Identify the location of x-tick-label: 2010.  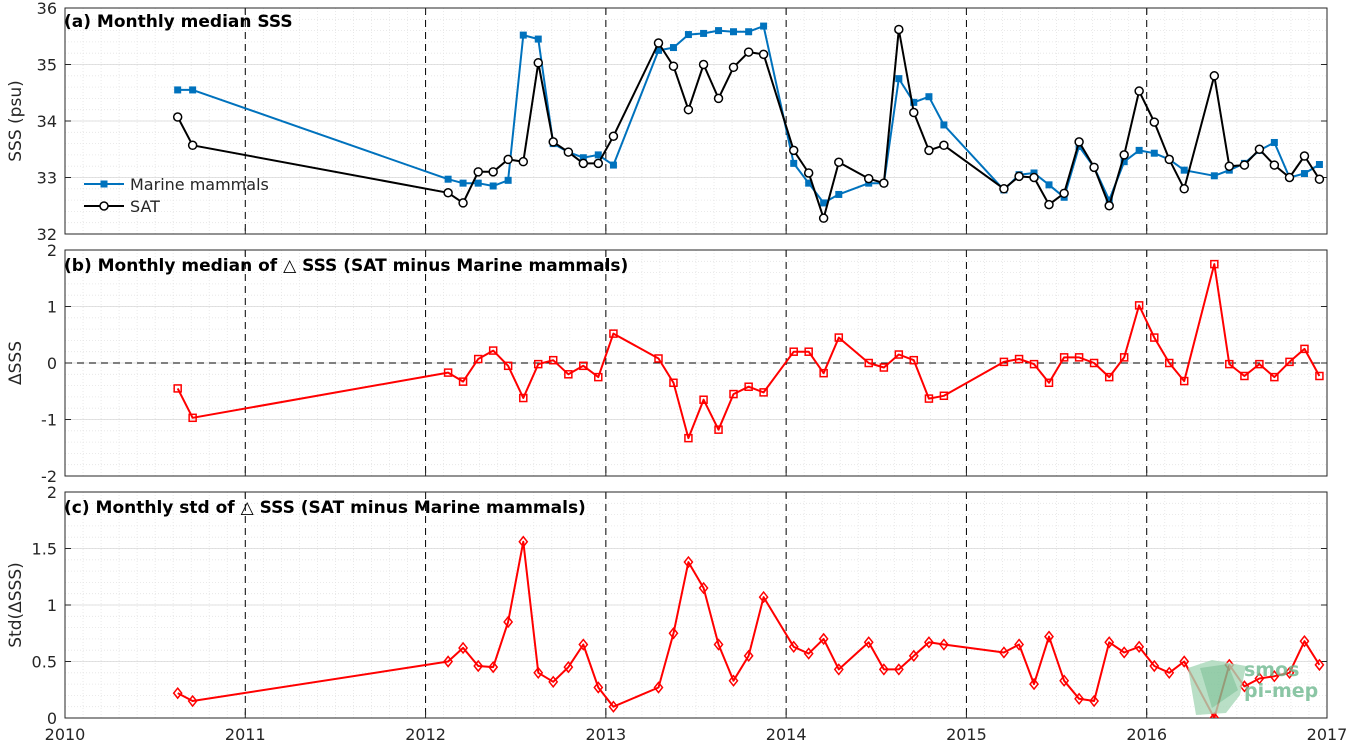
(65, 734).